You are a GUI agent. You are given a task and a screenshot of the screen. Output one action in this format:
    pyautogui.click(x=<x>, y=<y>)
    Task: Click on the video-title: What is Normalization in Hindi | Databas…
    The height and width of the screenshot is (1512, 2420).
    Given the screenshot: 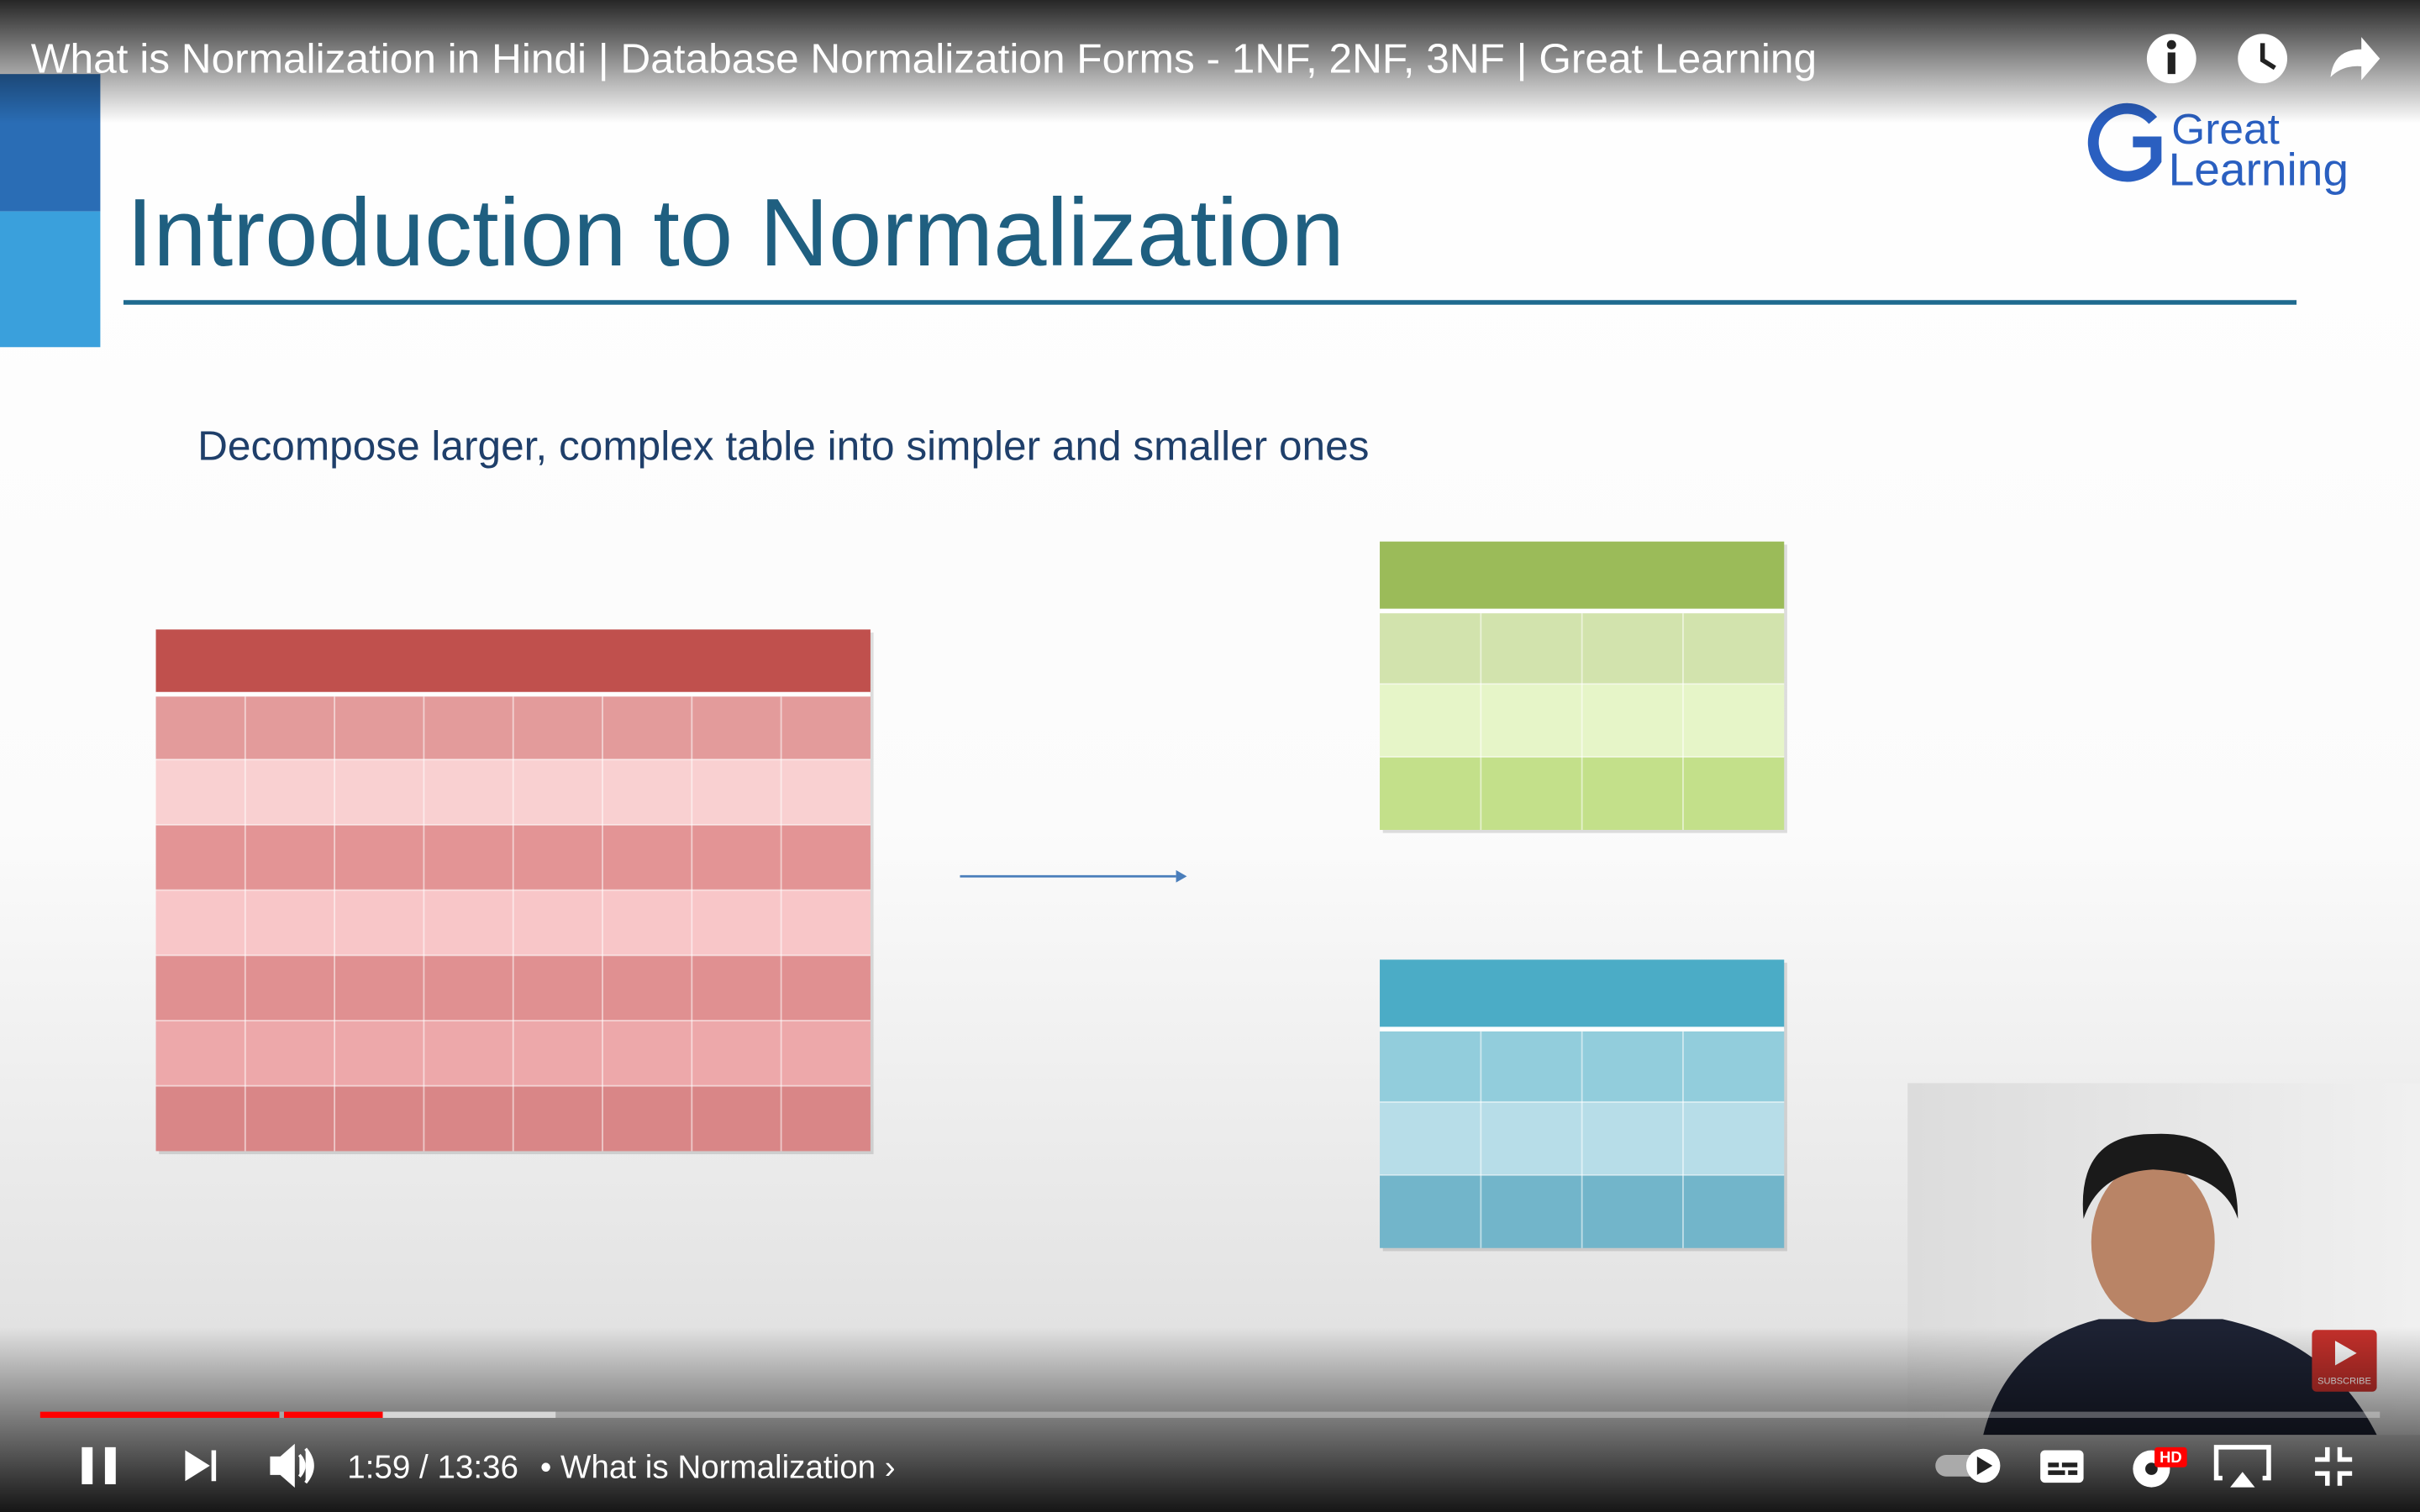 What is the action you would take?
    pyautogui.click(x=924, y=57)
    